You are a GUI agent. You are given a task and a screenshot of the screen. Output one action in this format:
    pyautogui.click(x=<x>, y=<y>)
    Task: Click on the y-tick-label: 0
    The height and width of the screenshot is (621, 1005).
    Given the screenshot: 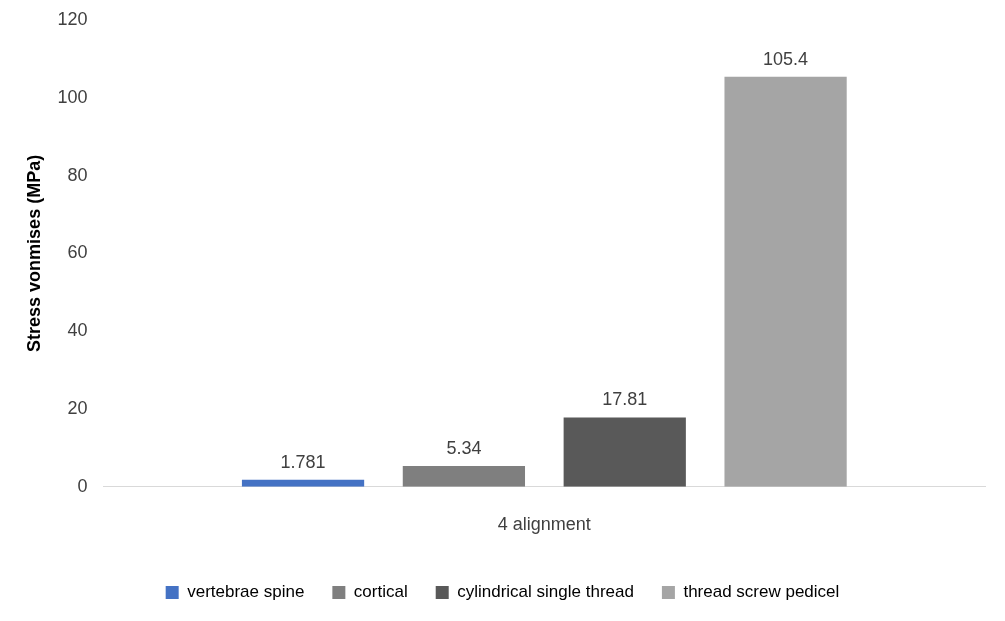 What is the action you would take?
    pyautogui.click(x=82, y=485)
    